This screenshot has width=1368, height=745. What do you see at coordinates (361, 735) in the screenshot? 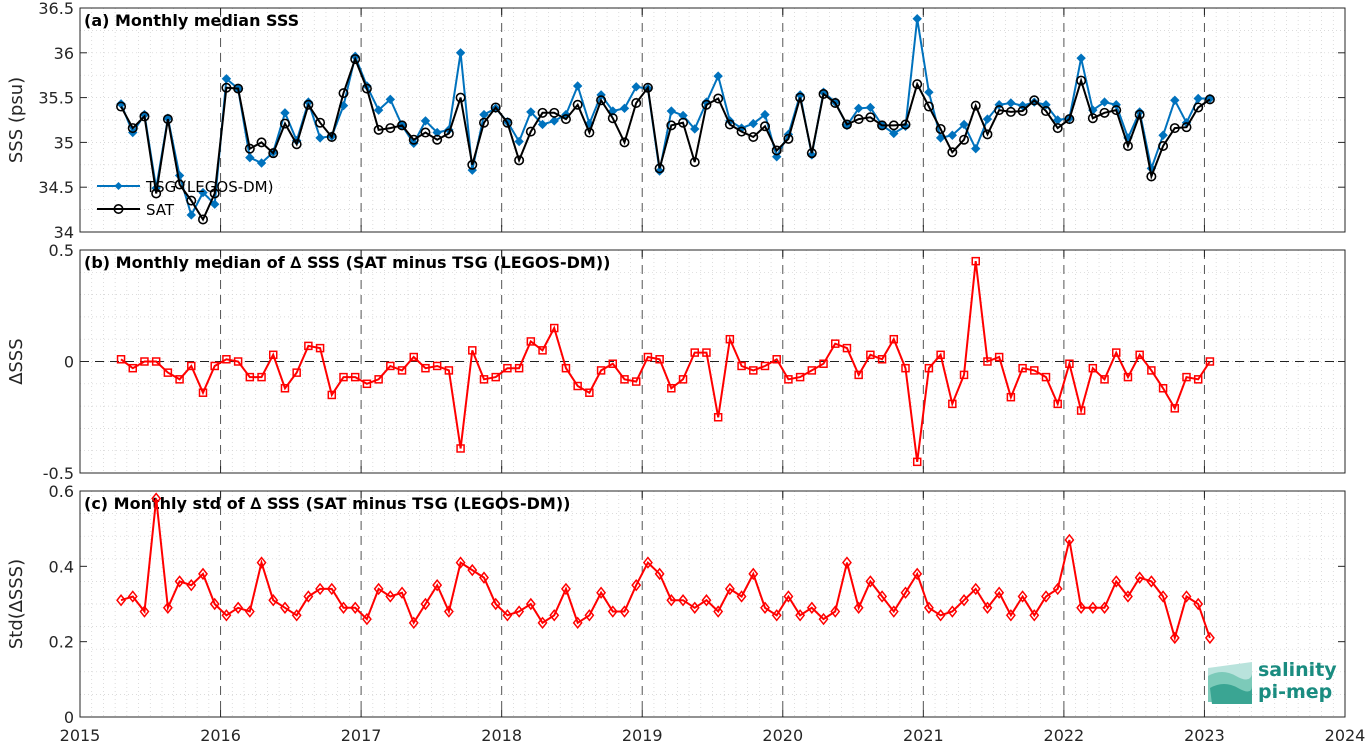
I see `x-tick-label: 2017` at bounding box center [361, 735].